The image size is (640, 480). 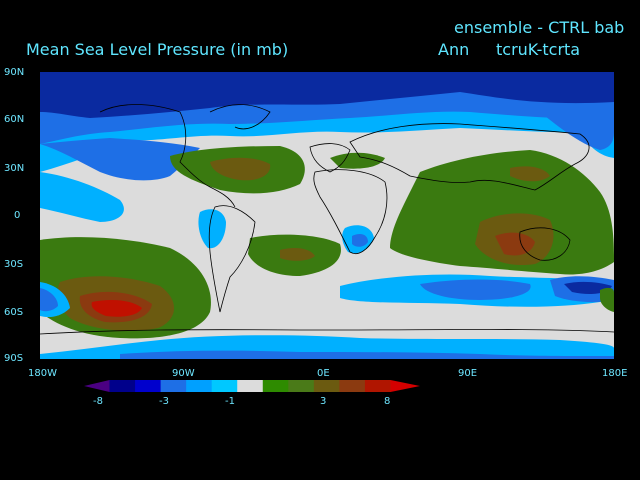 What do you see at coordinates (454, 49) in the screenshot?
I see `period-label: Ann` at bounding box center [454, 49].